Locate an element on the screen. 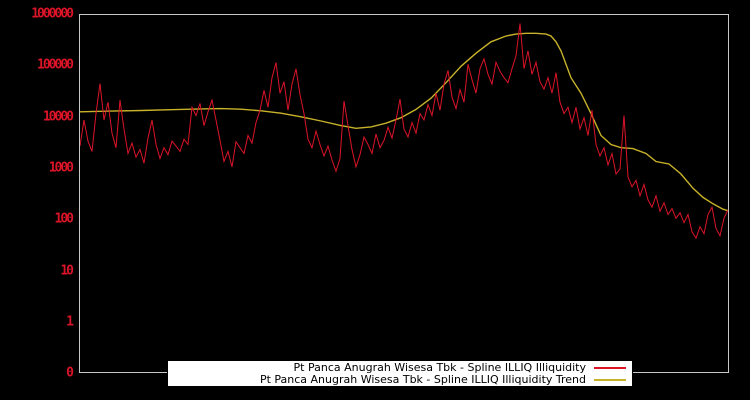 This screenshot has width=750, height=400. y-tick-label: 1 is located at coordinates (70, 322).